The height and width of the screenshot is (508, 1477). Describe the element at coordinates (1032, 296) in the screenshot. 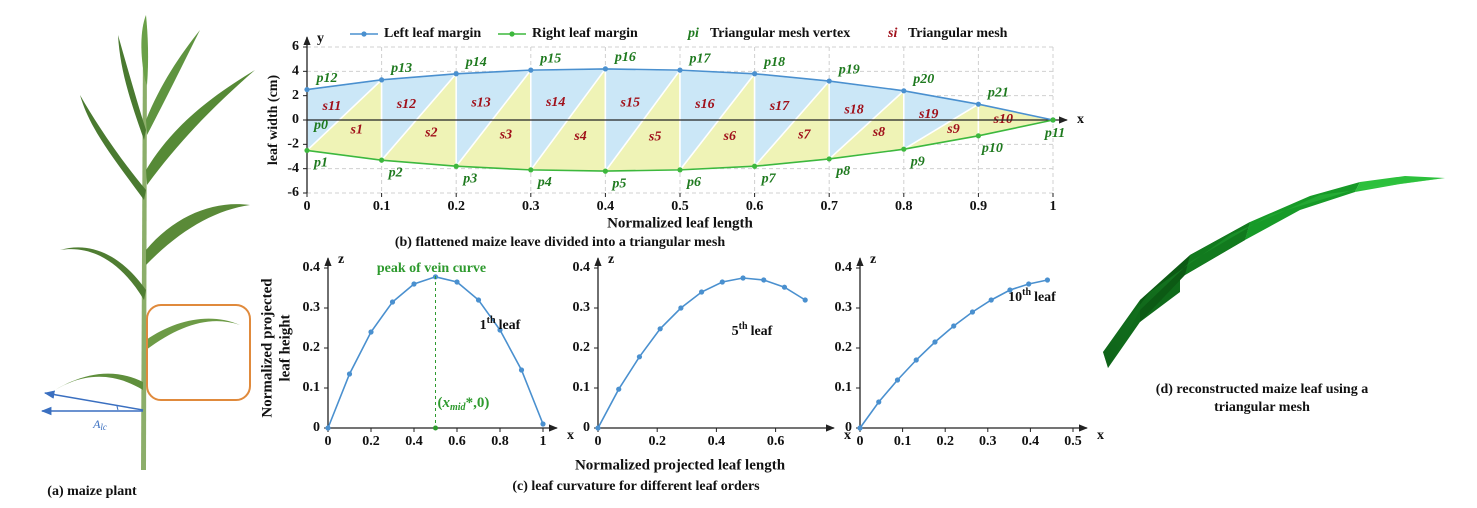

I see `leaf-label: 10th leaf` at that location.